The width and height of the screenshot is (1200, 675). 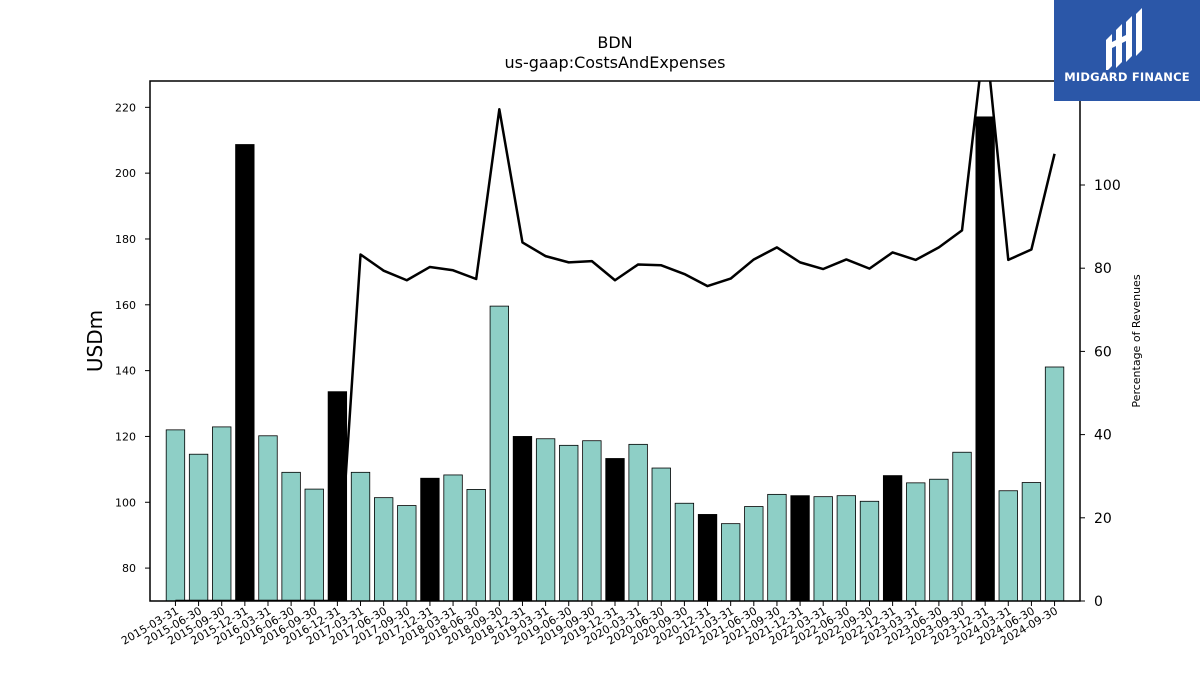 What do you see at coordinates (125, 436) in the screenshot?
I see `y-tick-label: 120` at bounding box center [125, 436].